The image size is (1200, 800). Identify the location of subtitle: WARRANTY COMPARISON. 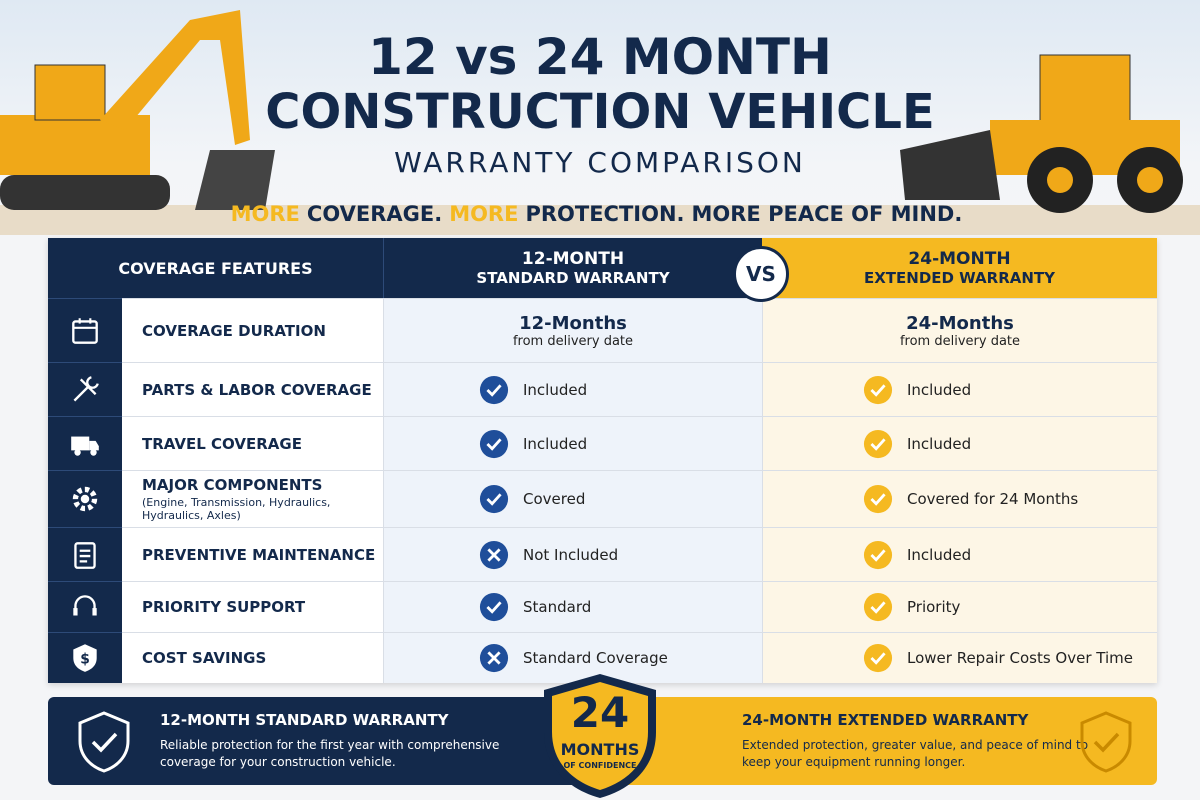
(600, 162).